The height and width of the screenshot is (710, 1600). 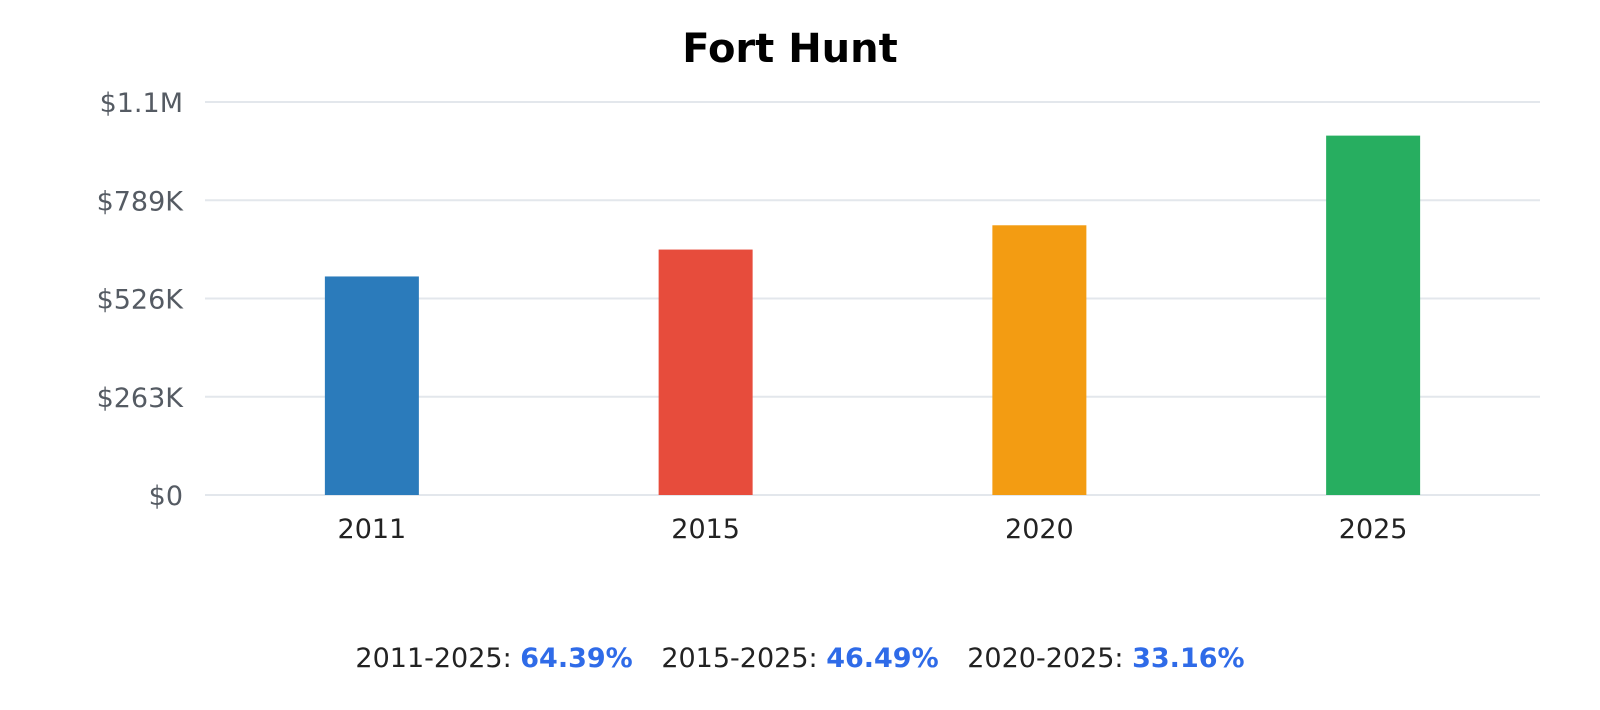 I want to click on y-tick-label: $789K, so click(x=141, y=201).